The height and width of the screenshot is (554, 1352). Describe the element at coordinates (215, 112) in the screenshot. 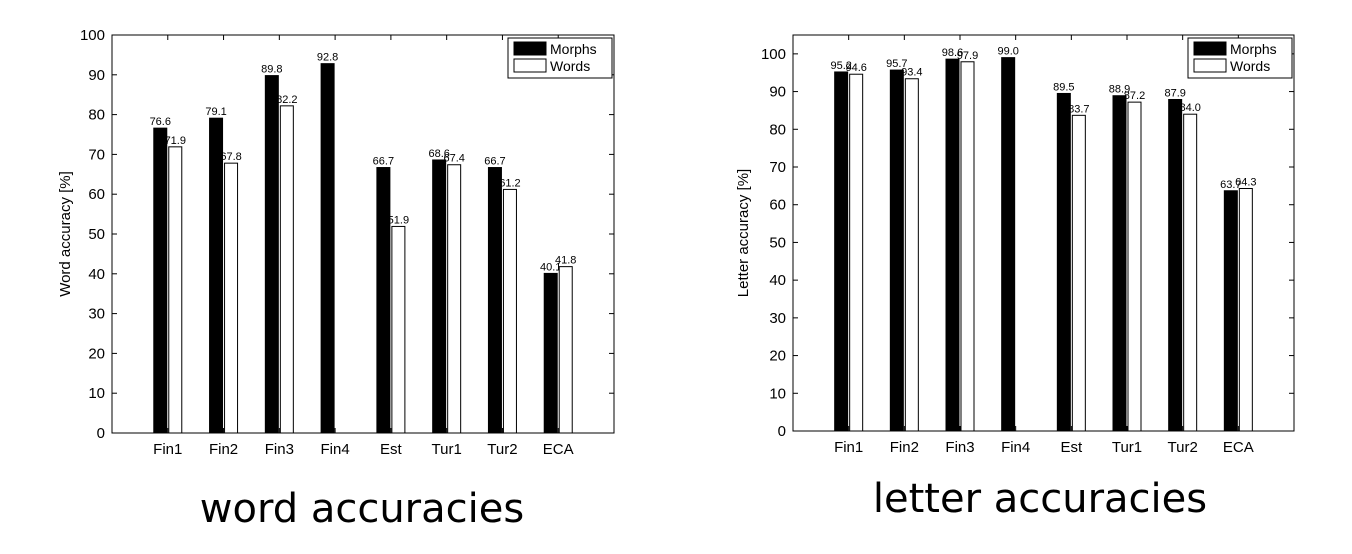

I see `data-label-morphs: 79.1` at that location.